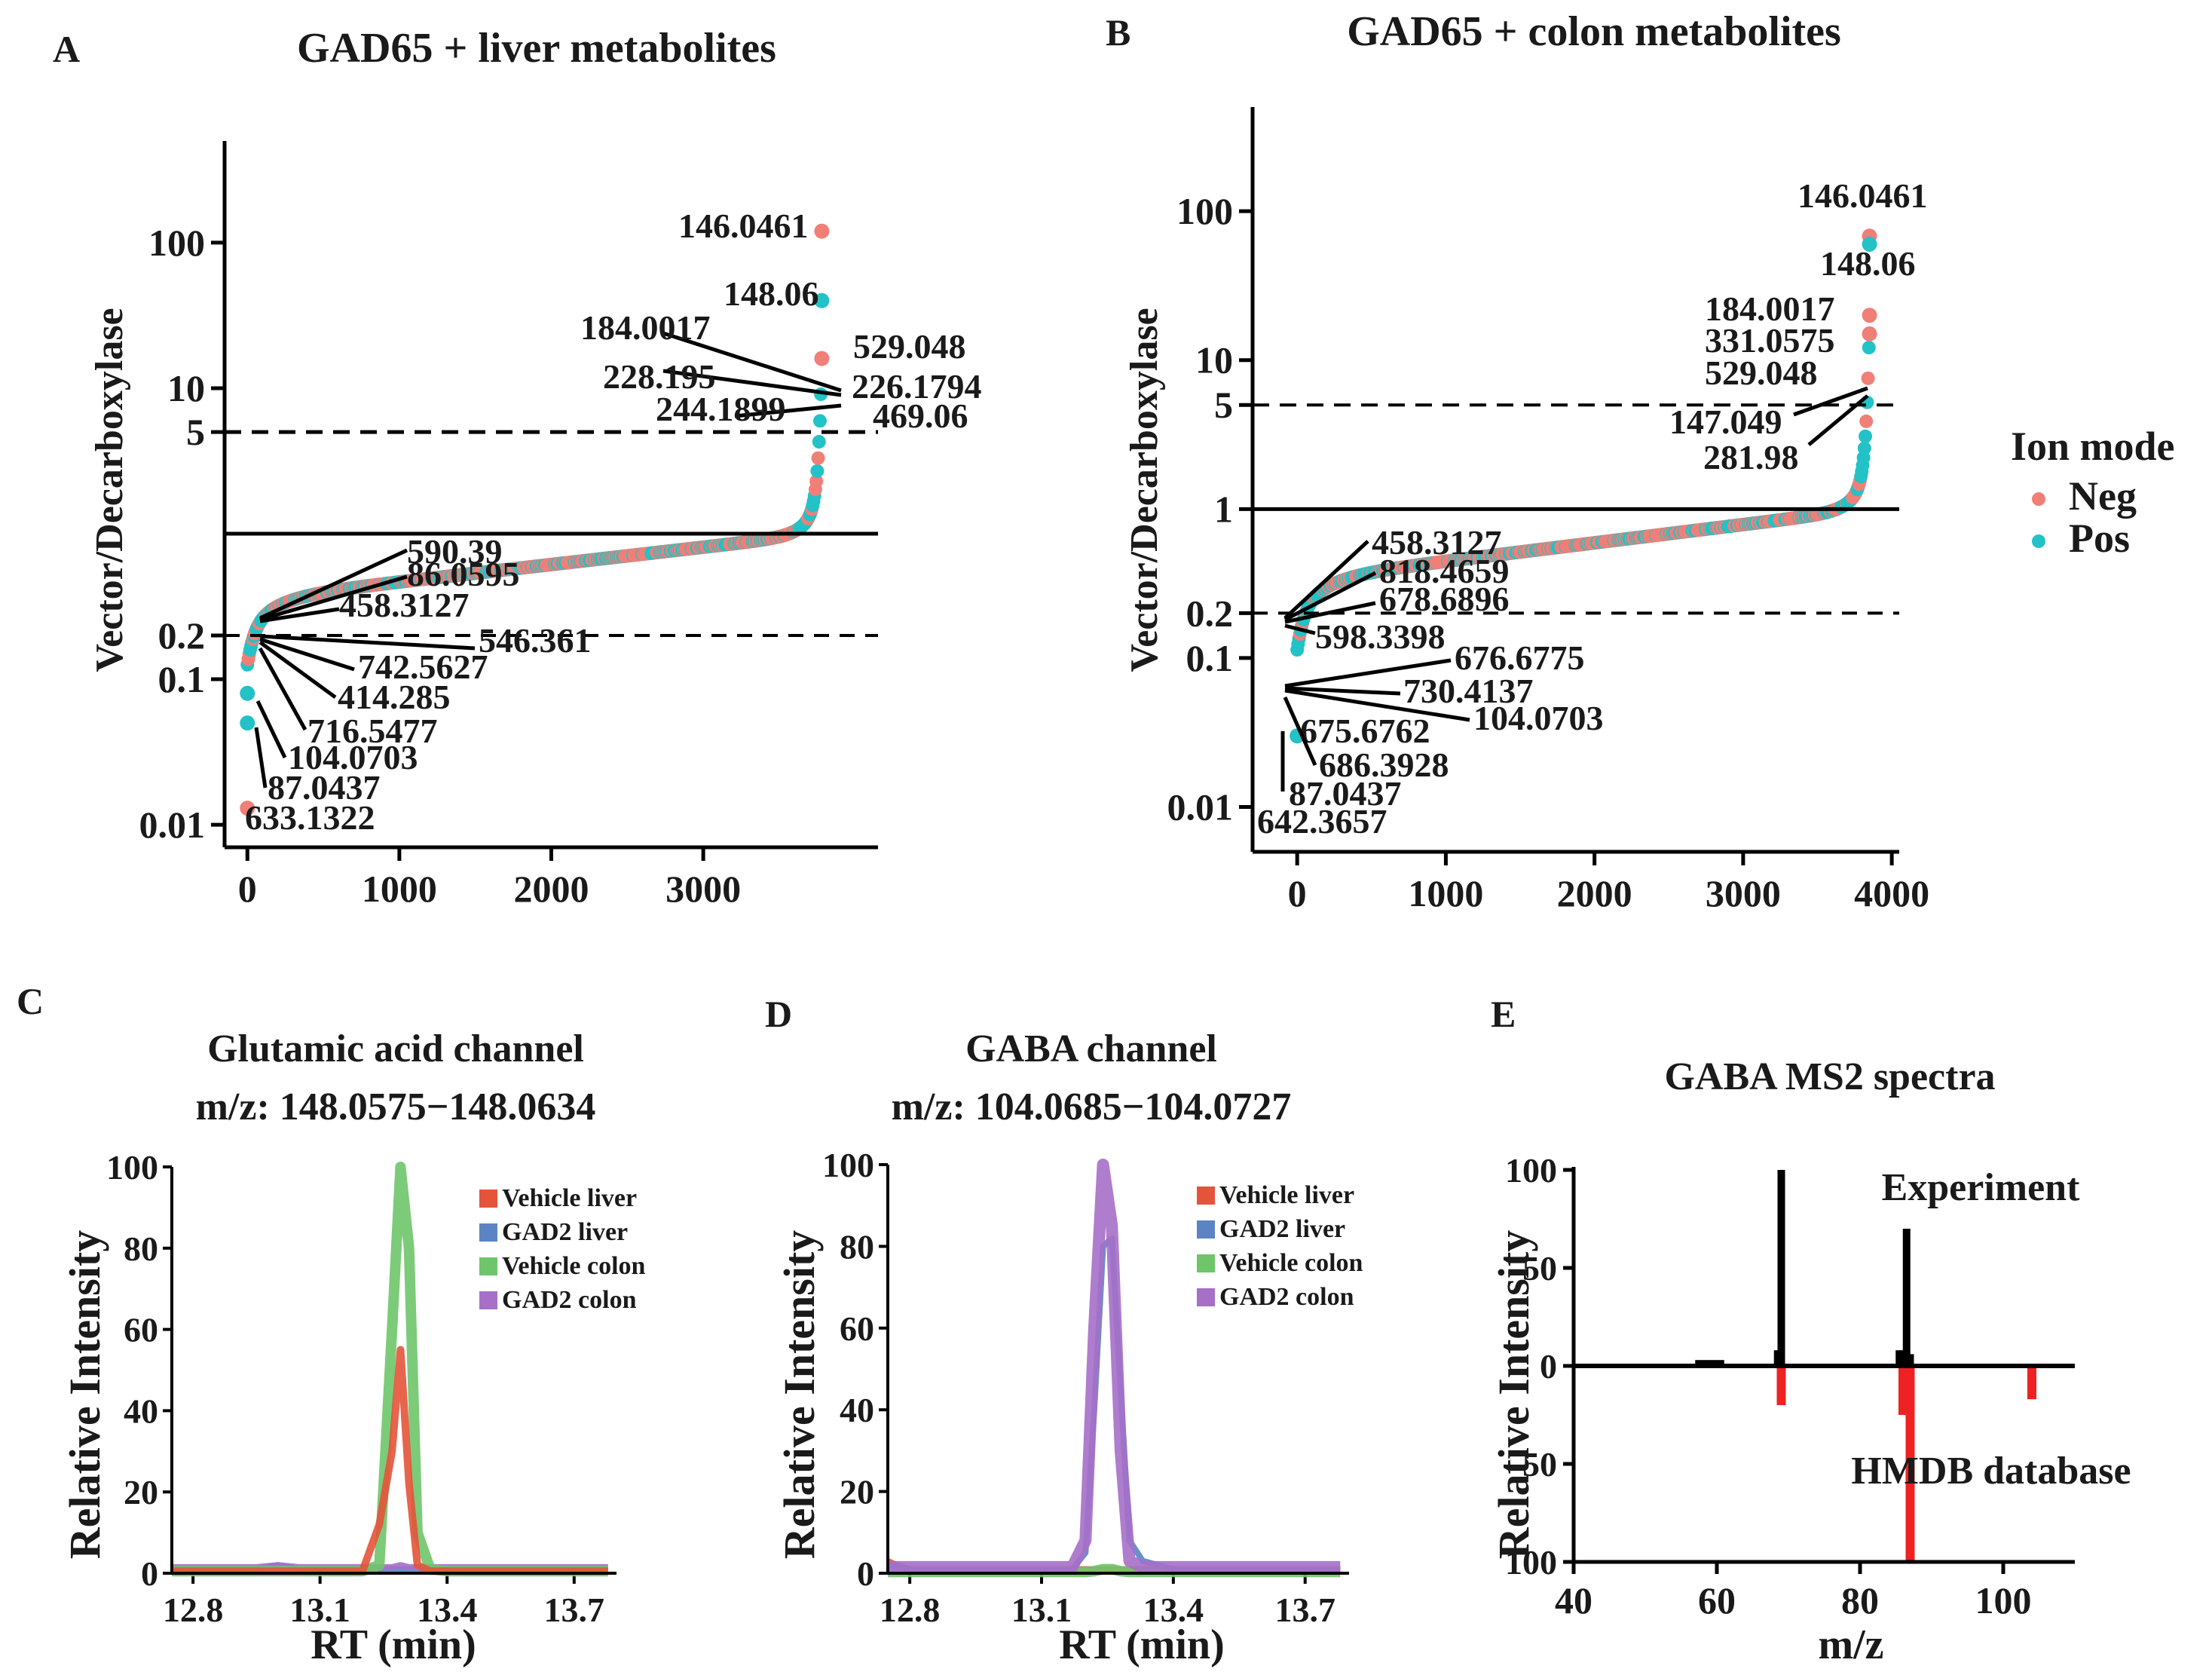  I want to click on panel-b-y-tick-label: 1, so click(1224, 509).